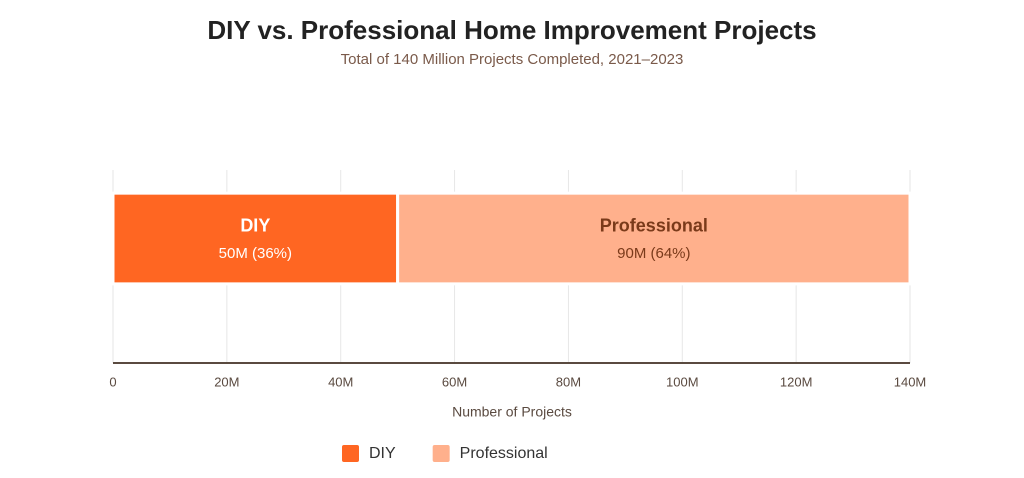 This screenshot has width=1024, height=478. I want to click on x-axis-title: Number of Projects, so click(512, 412).